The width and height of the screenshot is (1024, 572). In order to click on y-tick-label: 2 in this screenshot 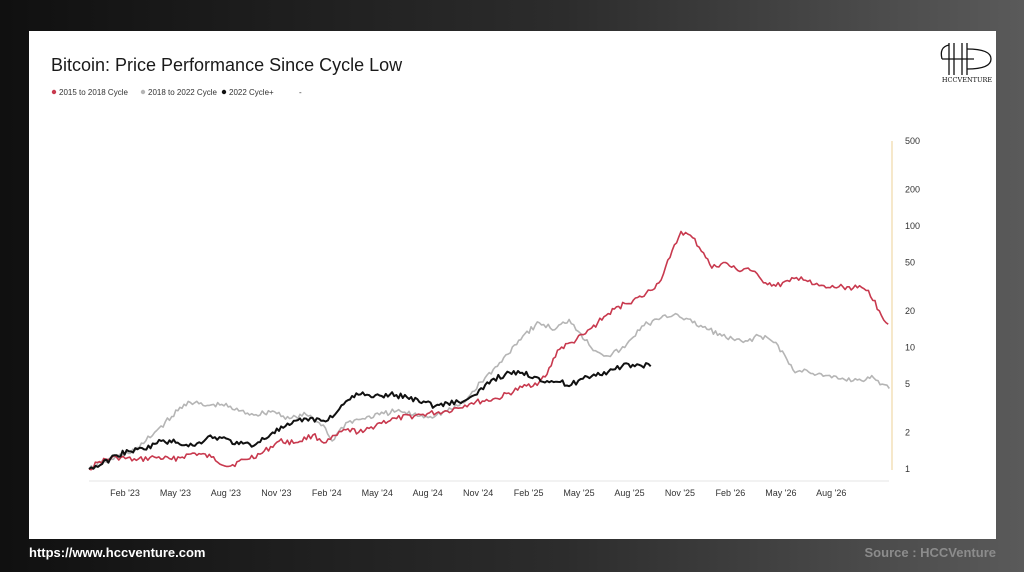, I will do `click(907, 432)`.